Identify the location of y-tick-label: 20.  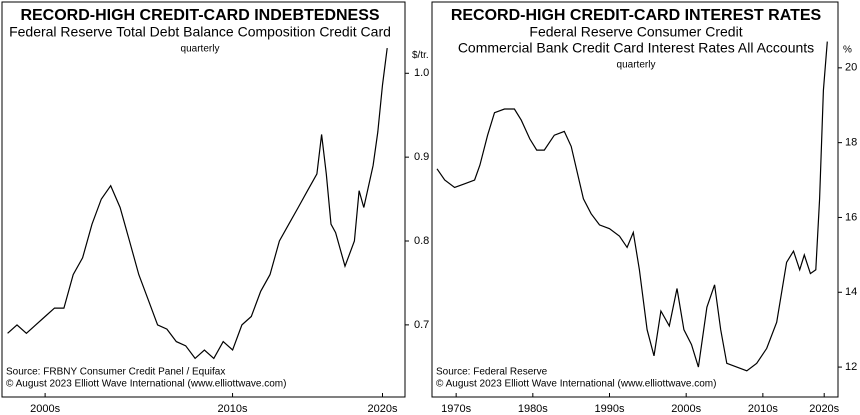
(851, 68).